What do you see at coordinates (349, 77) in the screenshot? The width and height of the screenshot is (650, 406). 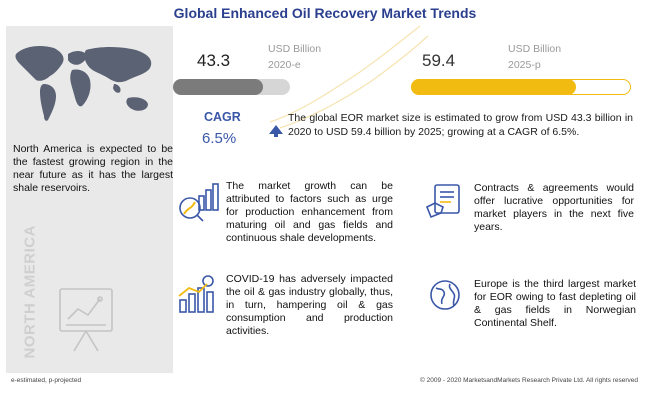 I see `decorative-lines` at bounding box center [349, 77].